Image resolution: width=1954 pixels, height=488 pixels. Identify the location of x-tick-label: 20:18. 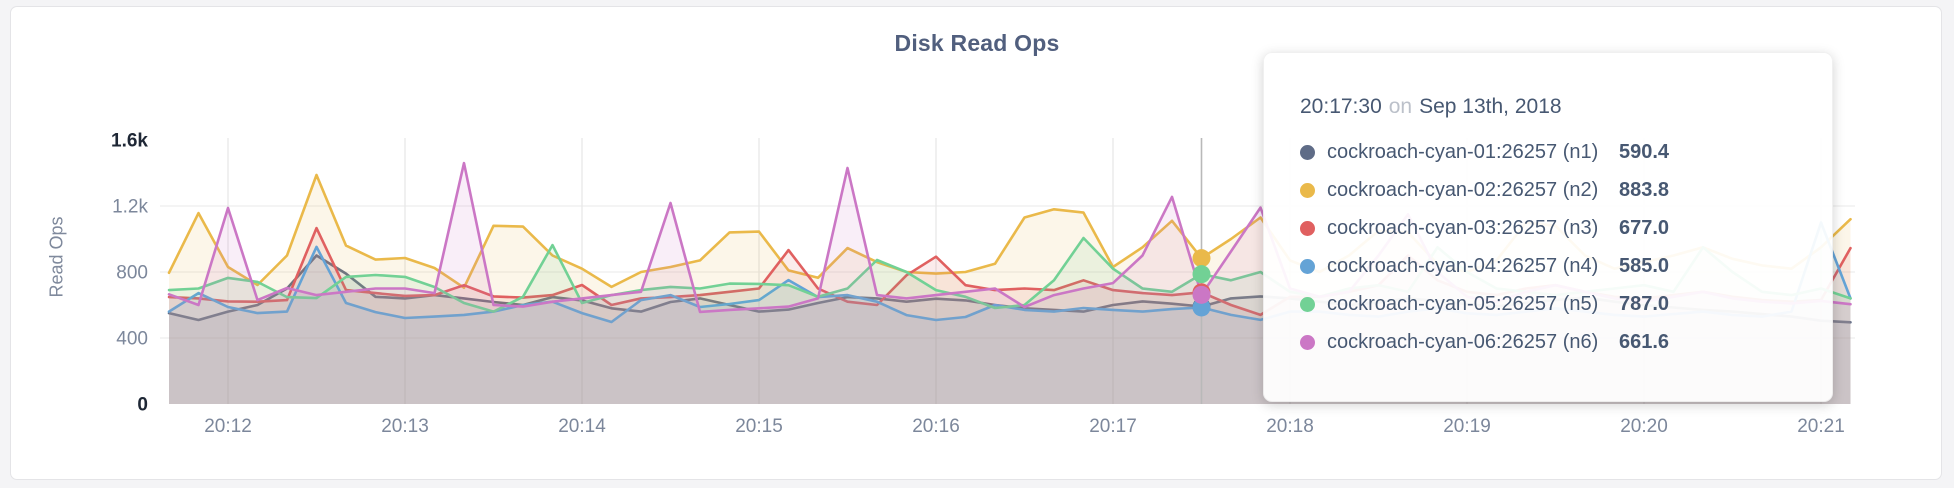
(1290, 426).